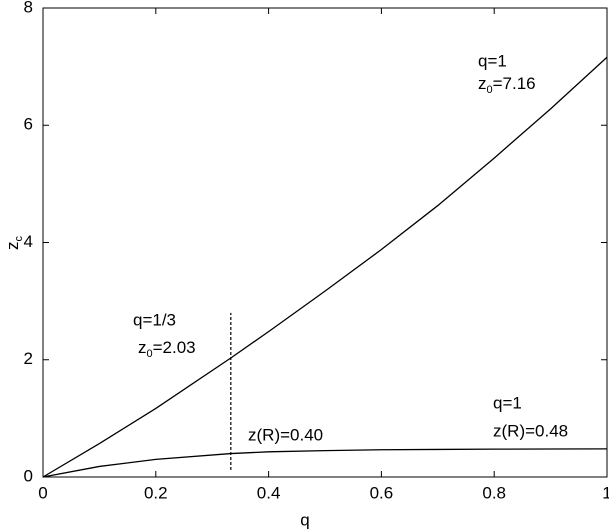 This screenshot has height=532, width=609. I want to click on y-axis-label-base: z, so click(12, 246).